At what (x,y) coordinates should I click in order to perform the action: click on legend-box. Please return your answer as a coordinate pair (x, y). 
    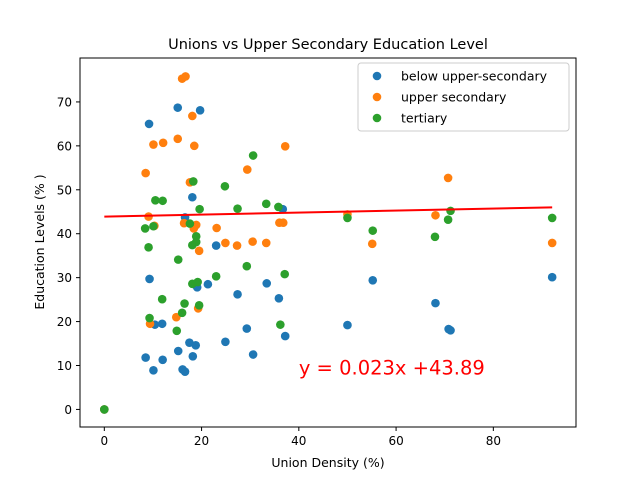
    Looking at the image, I should click on (463, 97).